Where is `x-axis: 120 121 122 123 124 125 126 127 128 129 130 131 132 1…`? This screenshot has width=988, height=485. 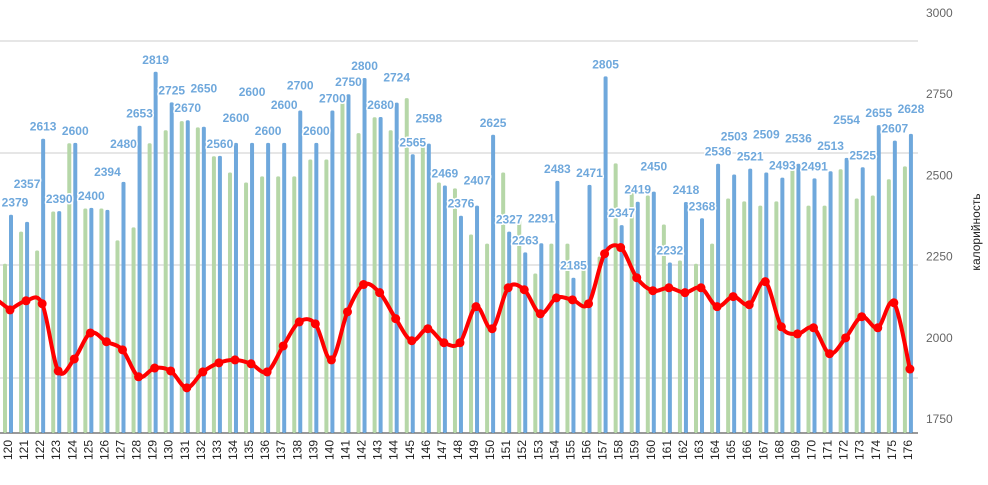 x-axis: 120 121 122 123 124 125 126 127 128 129 130 131 132 1… is located at coordinates (458, 450).